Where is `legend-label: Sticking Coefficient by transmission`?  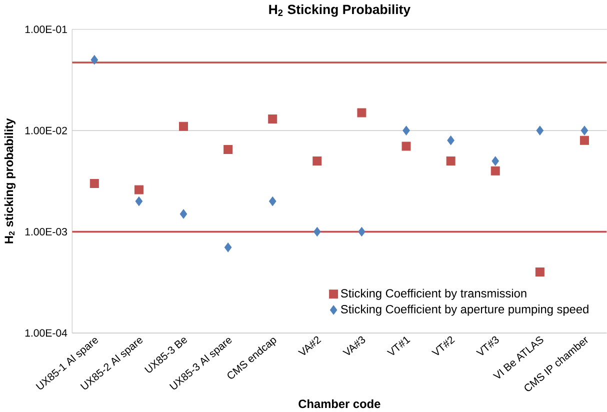
legend-label: Sticking Coefficient by transmission is located at coordinates (433, 294).